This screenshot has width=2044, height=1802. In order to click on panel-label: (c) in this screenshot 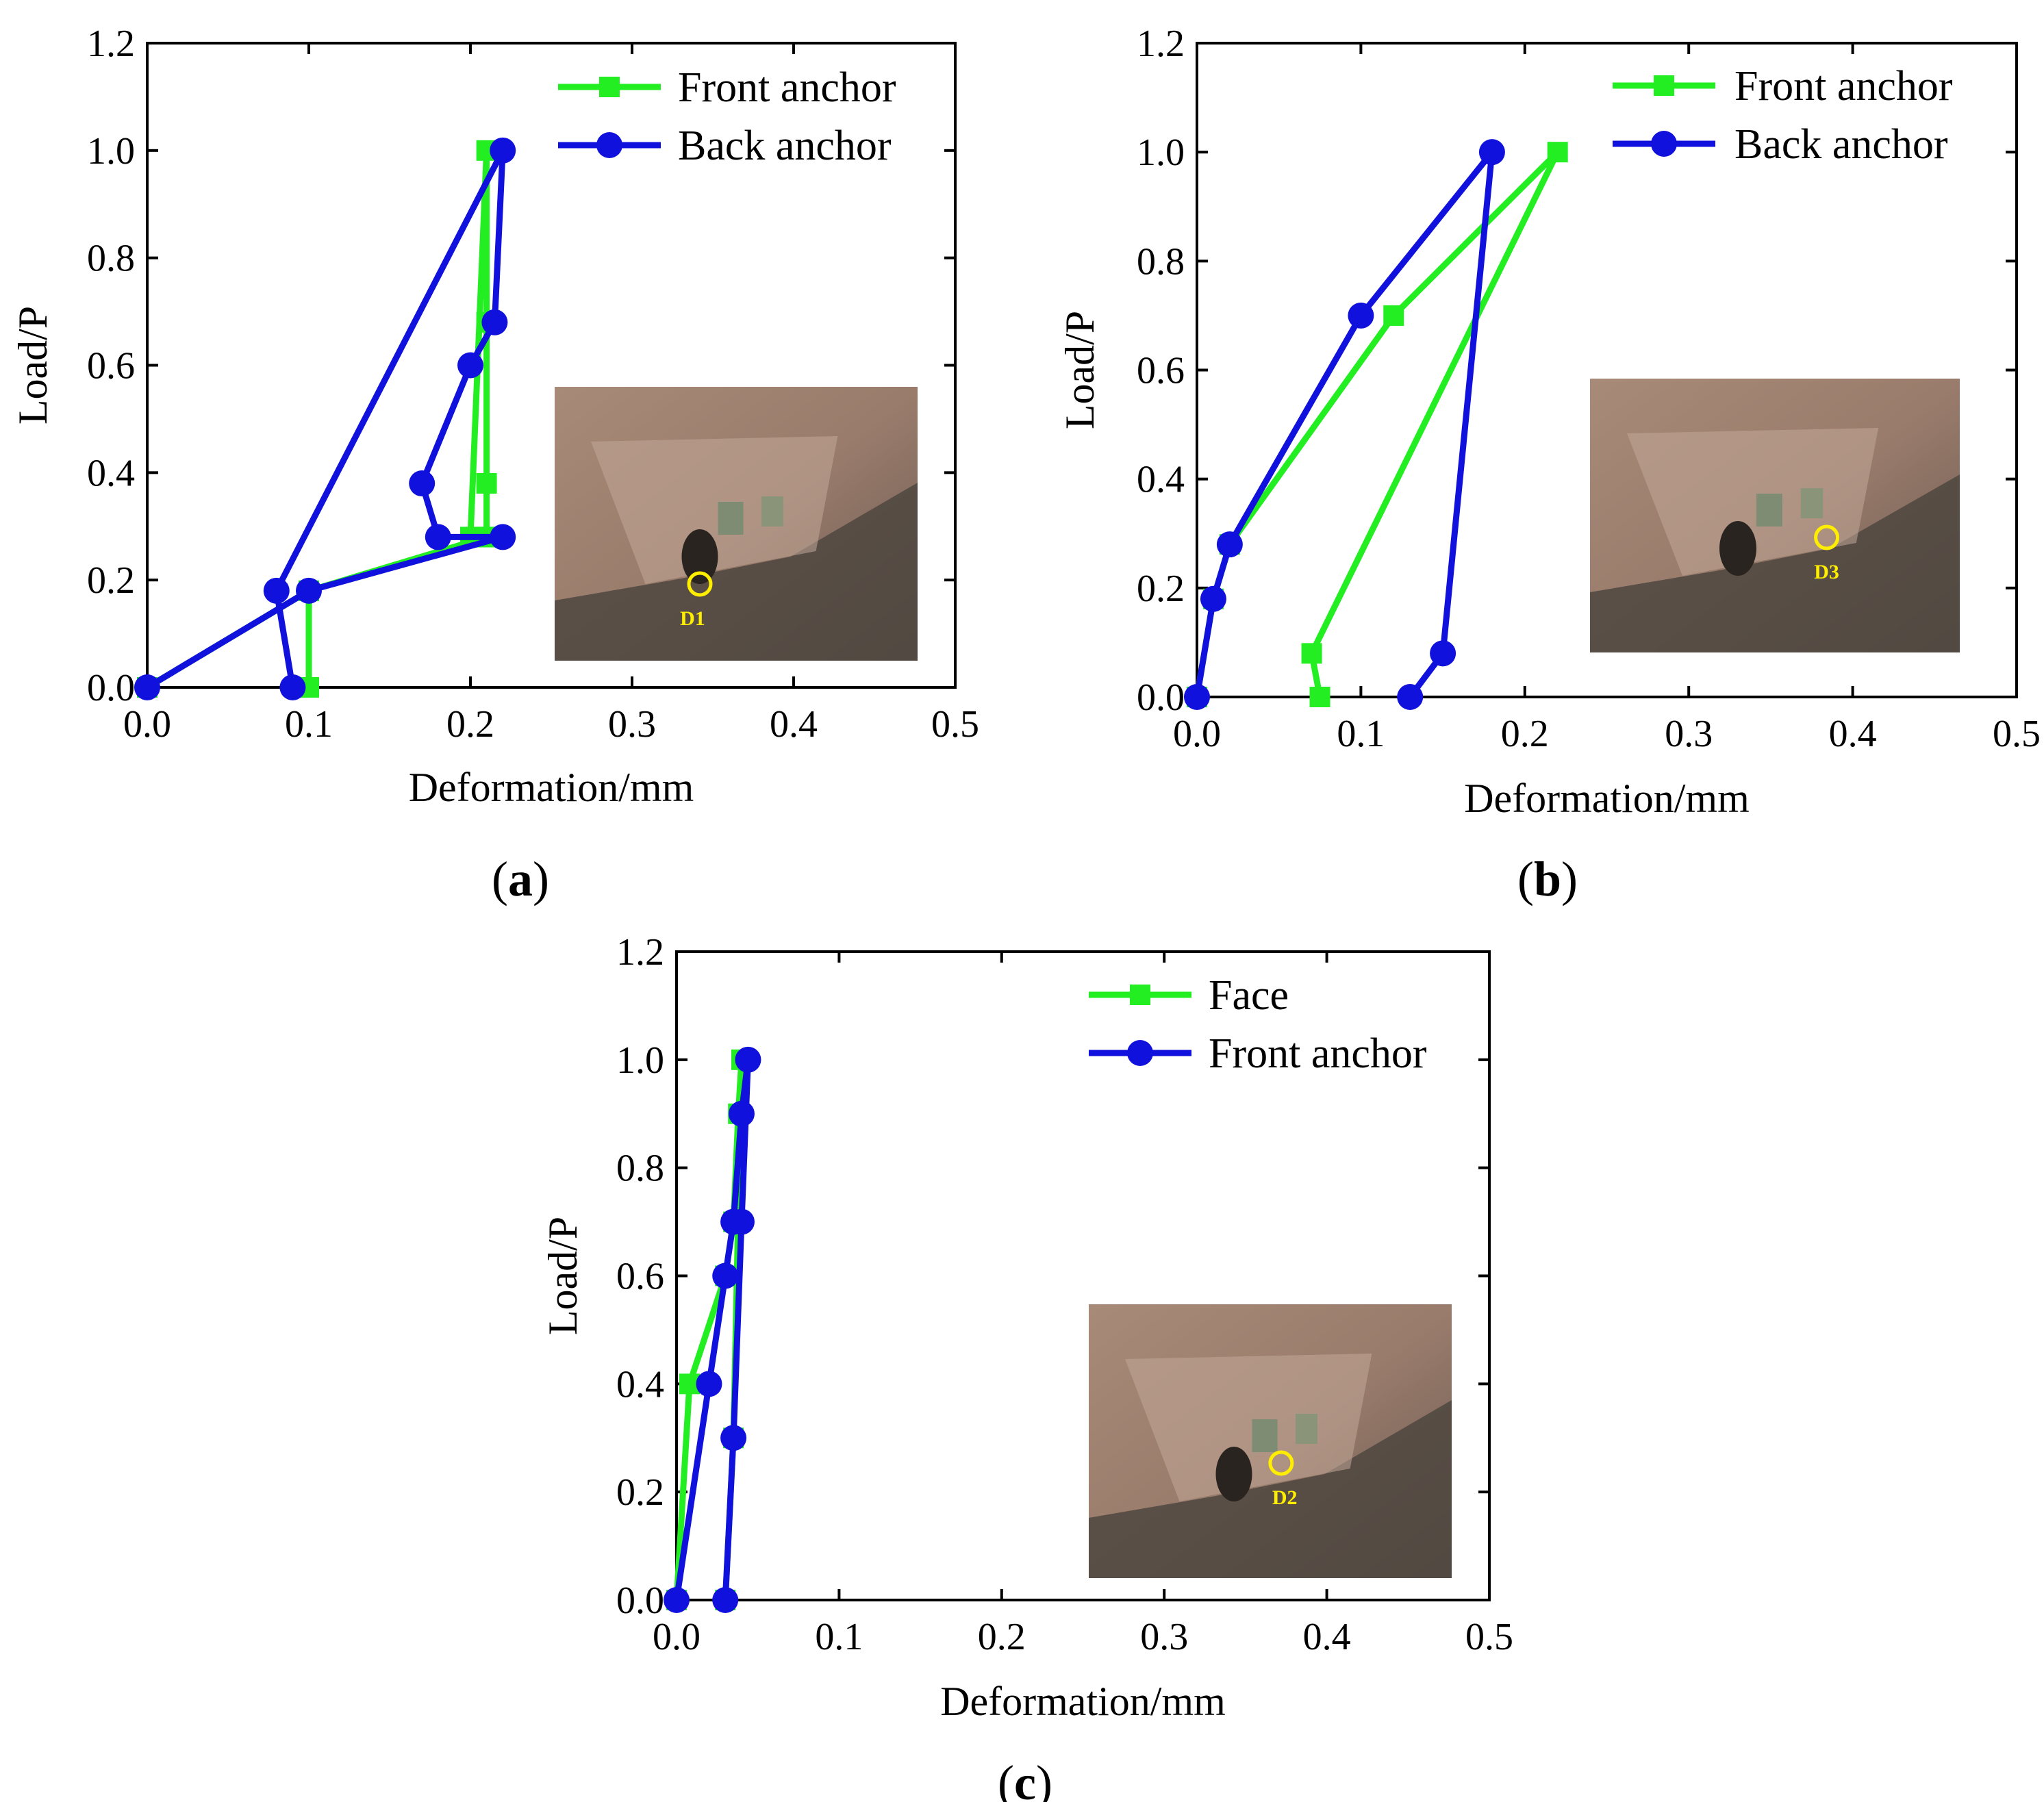, I will do `click(1025, 1778)`.